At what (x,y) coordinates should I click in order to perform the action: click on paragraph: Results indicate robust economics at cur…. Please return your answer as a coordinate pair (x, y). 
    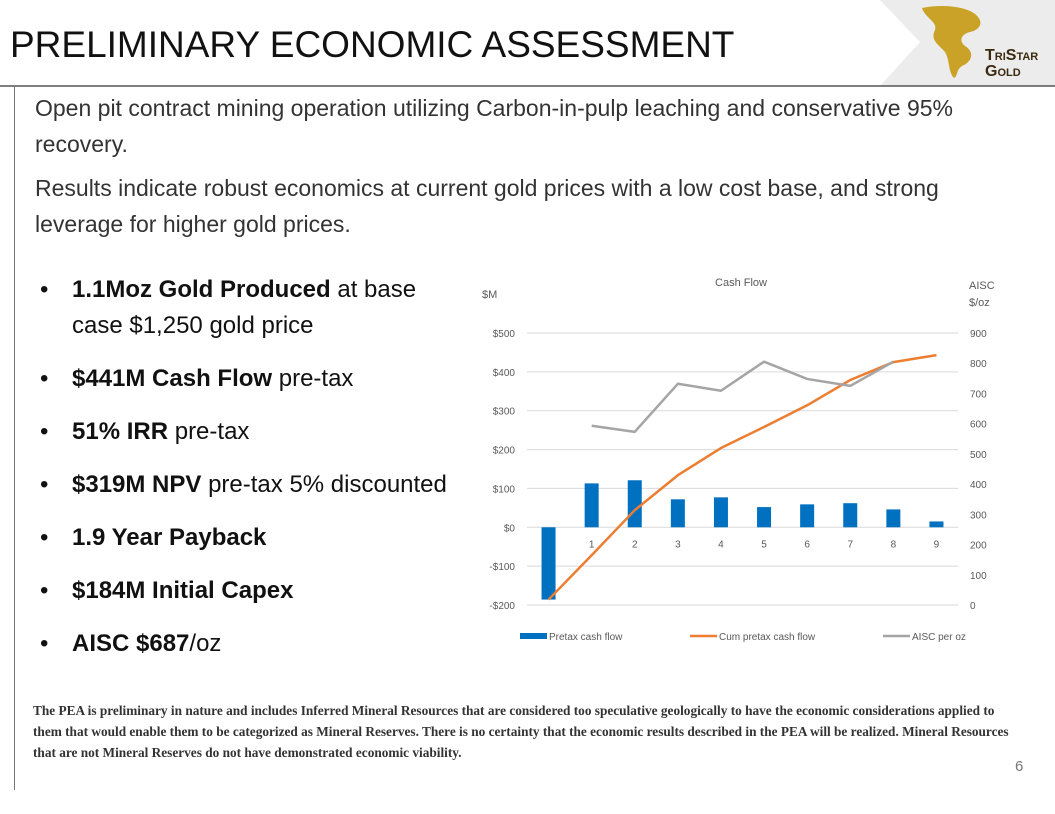
    Looking at the image, I should click on (487, 206).